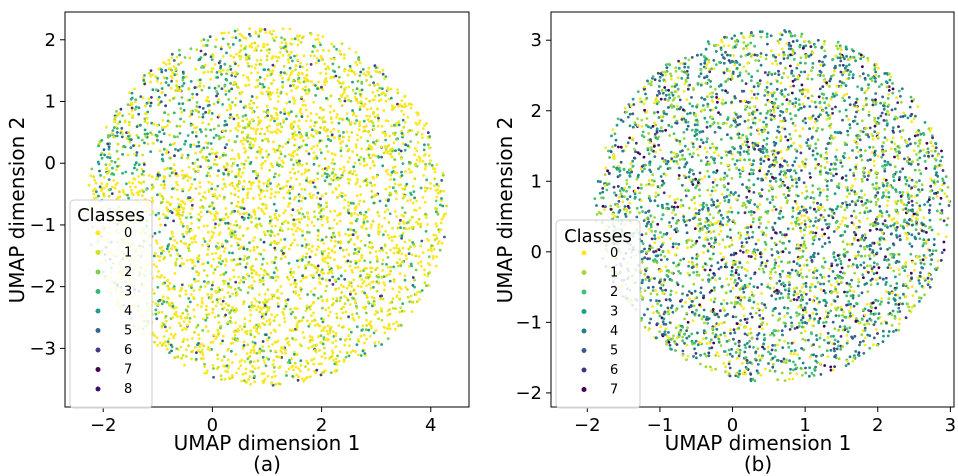  Describe the element at coordinates (128, 253) in the screenshot. I see `legend-label: 1` at that location.